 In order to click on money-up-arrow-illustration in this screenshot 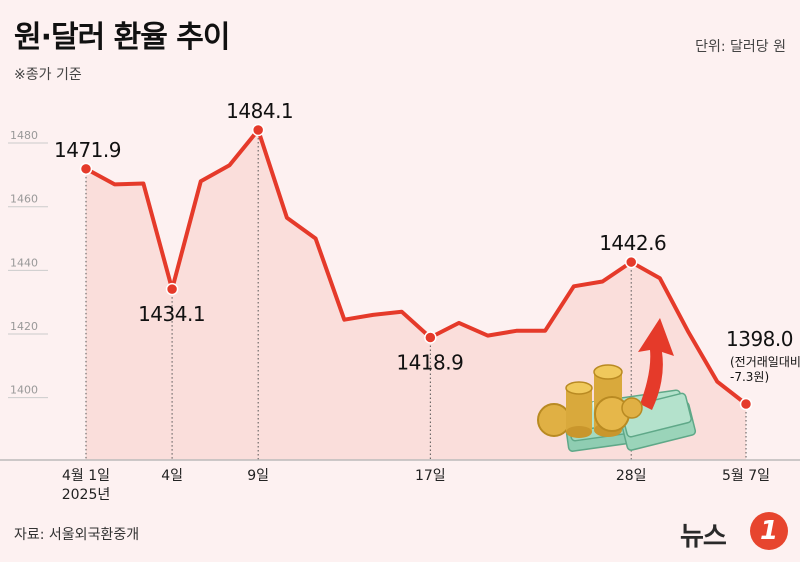, I will do `click(617, 385)`.